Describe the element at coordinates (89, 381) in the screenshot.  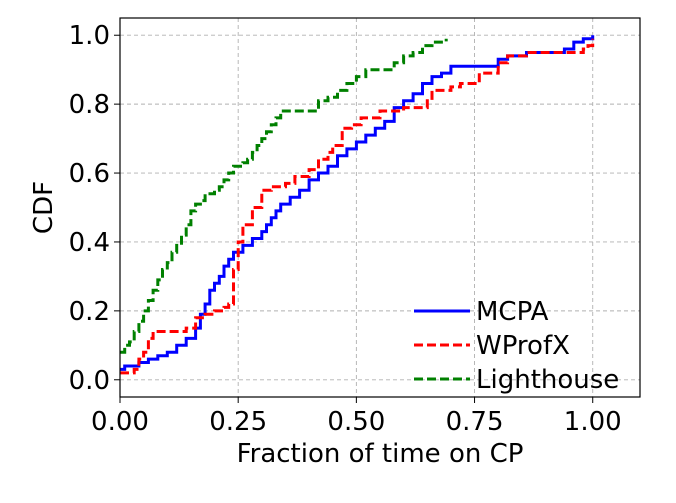
I see `y-tick-label: 0.0` at that location.